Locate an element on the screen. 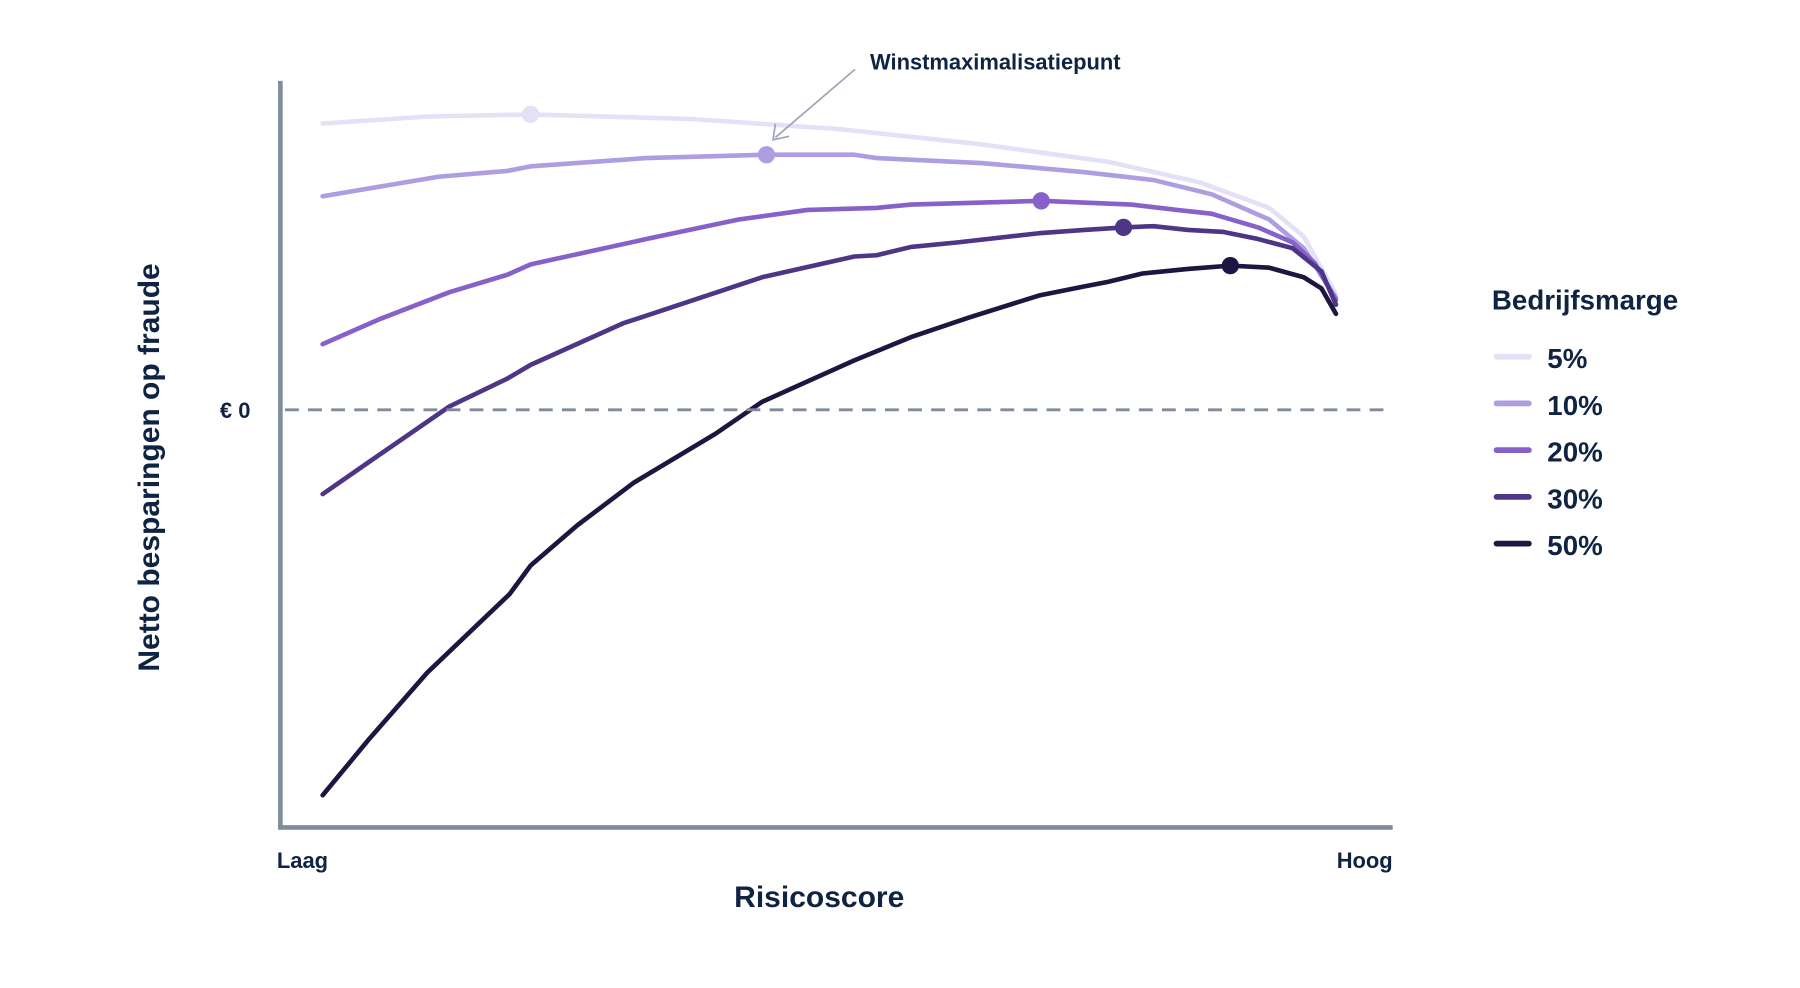  max-point-20pct is located at coordinates (1041, 201).